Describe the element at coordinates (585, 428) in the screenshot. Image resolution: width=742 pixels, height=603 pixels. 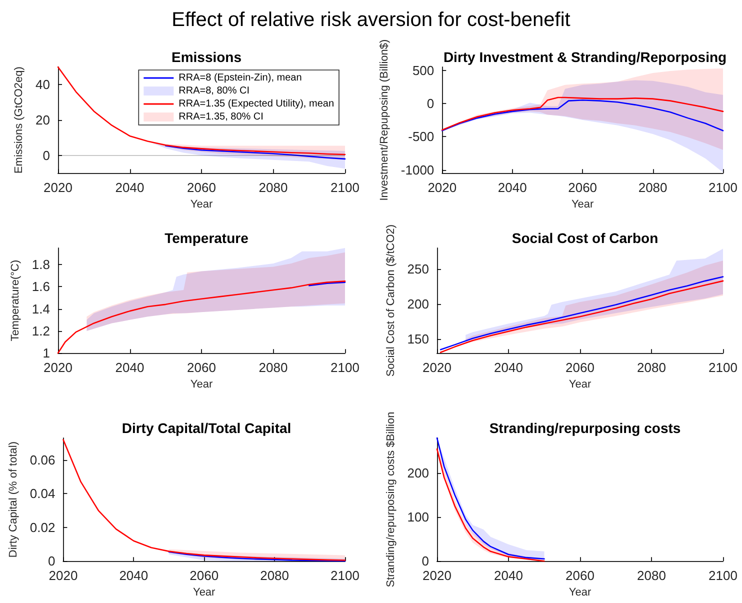
I see `chart-title: Stranding/repurposing costs` at that location.